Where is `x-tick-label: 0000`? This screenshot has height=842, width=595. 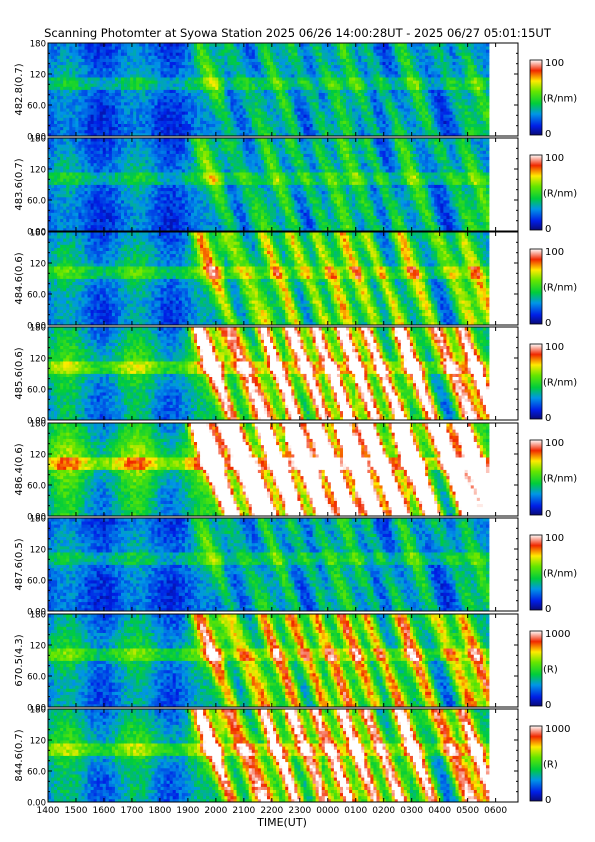
x-tick-label: 0000 is located at coordinates (327, 811).